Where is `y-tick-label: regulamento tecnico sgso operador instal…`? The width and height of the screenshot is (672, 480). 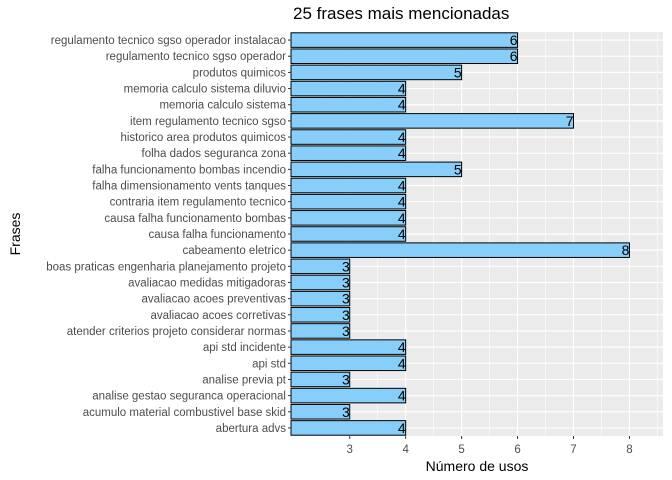
y-tick-label: regulamento tecnico sgso operador instal… is located at coordinates (168, 41).